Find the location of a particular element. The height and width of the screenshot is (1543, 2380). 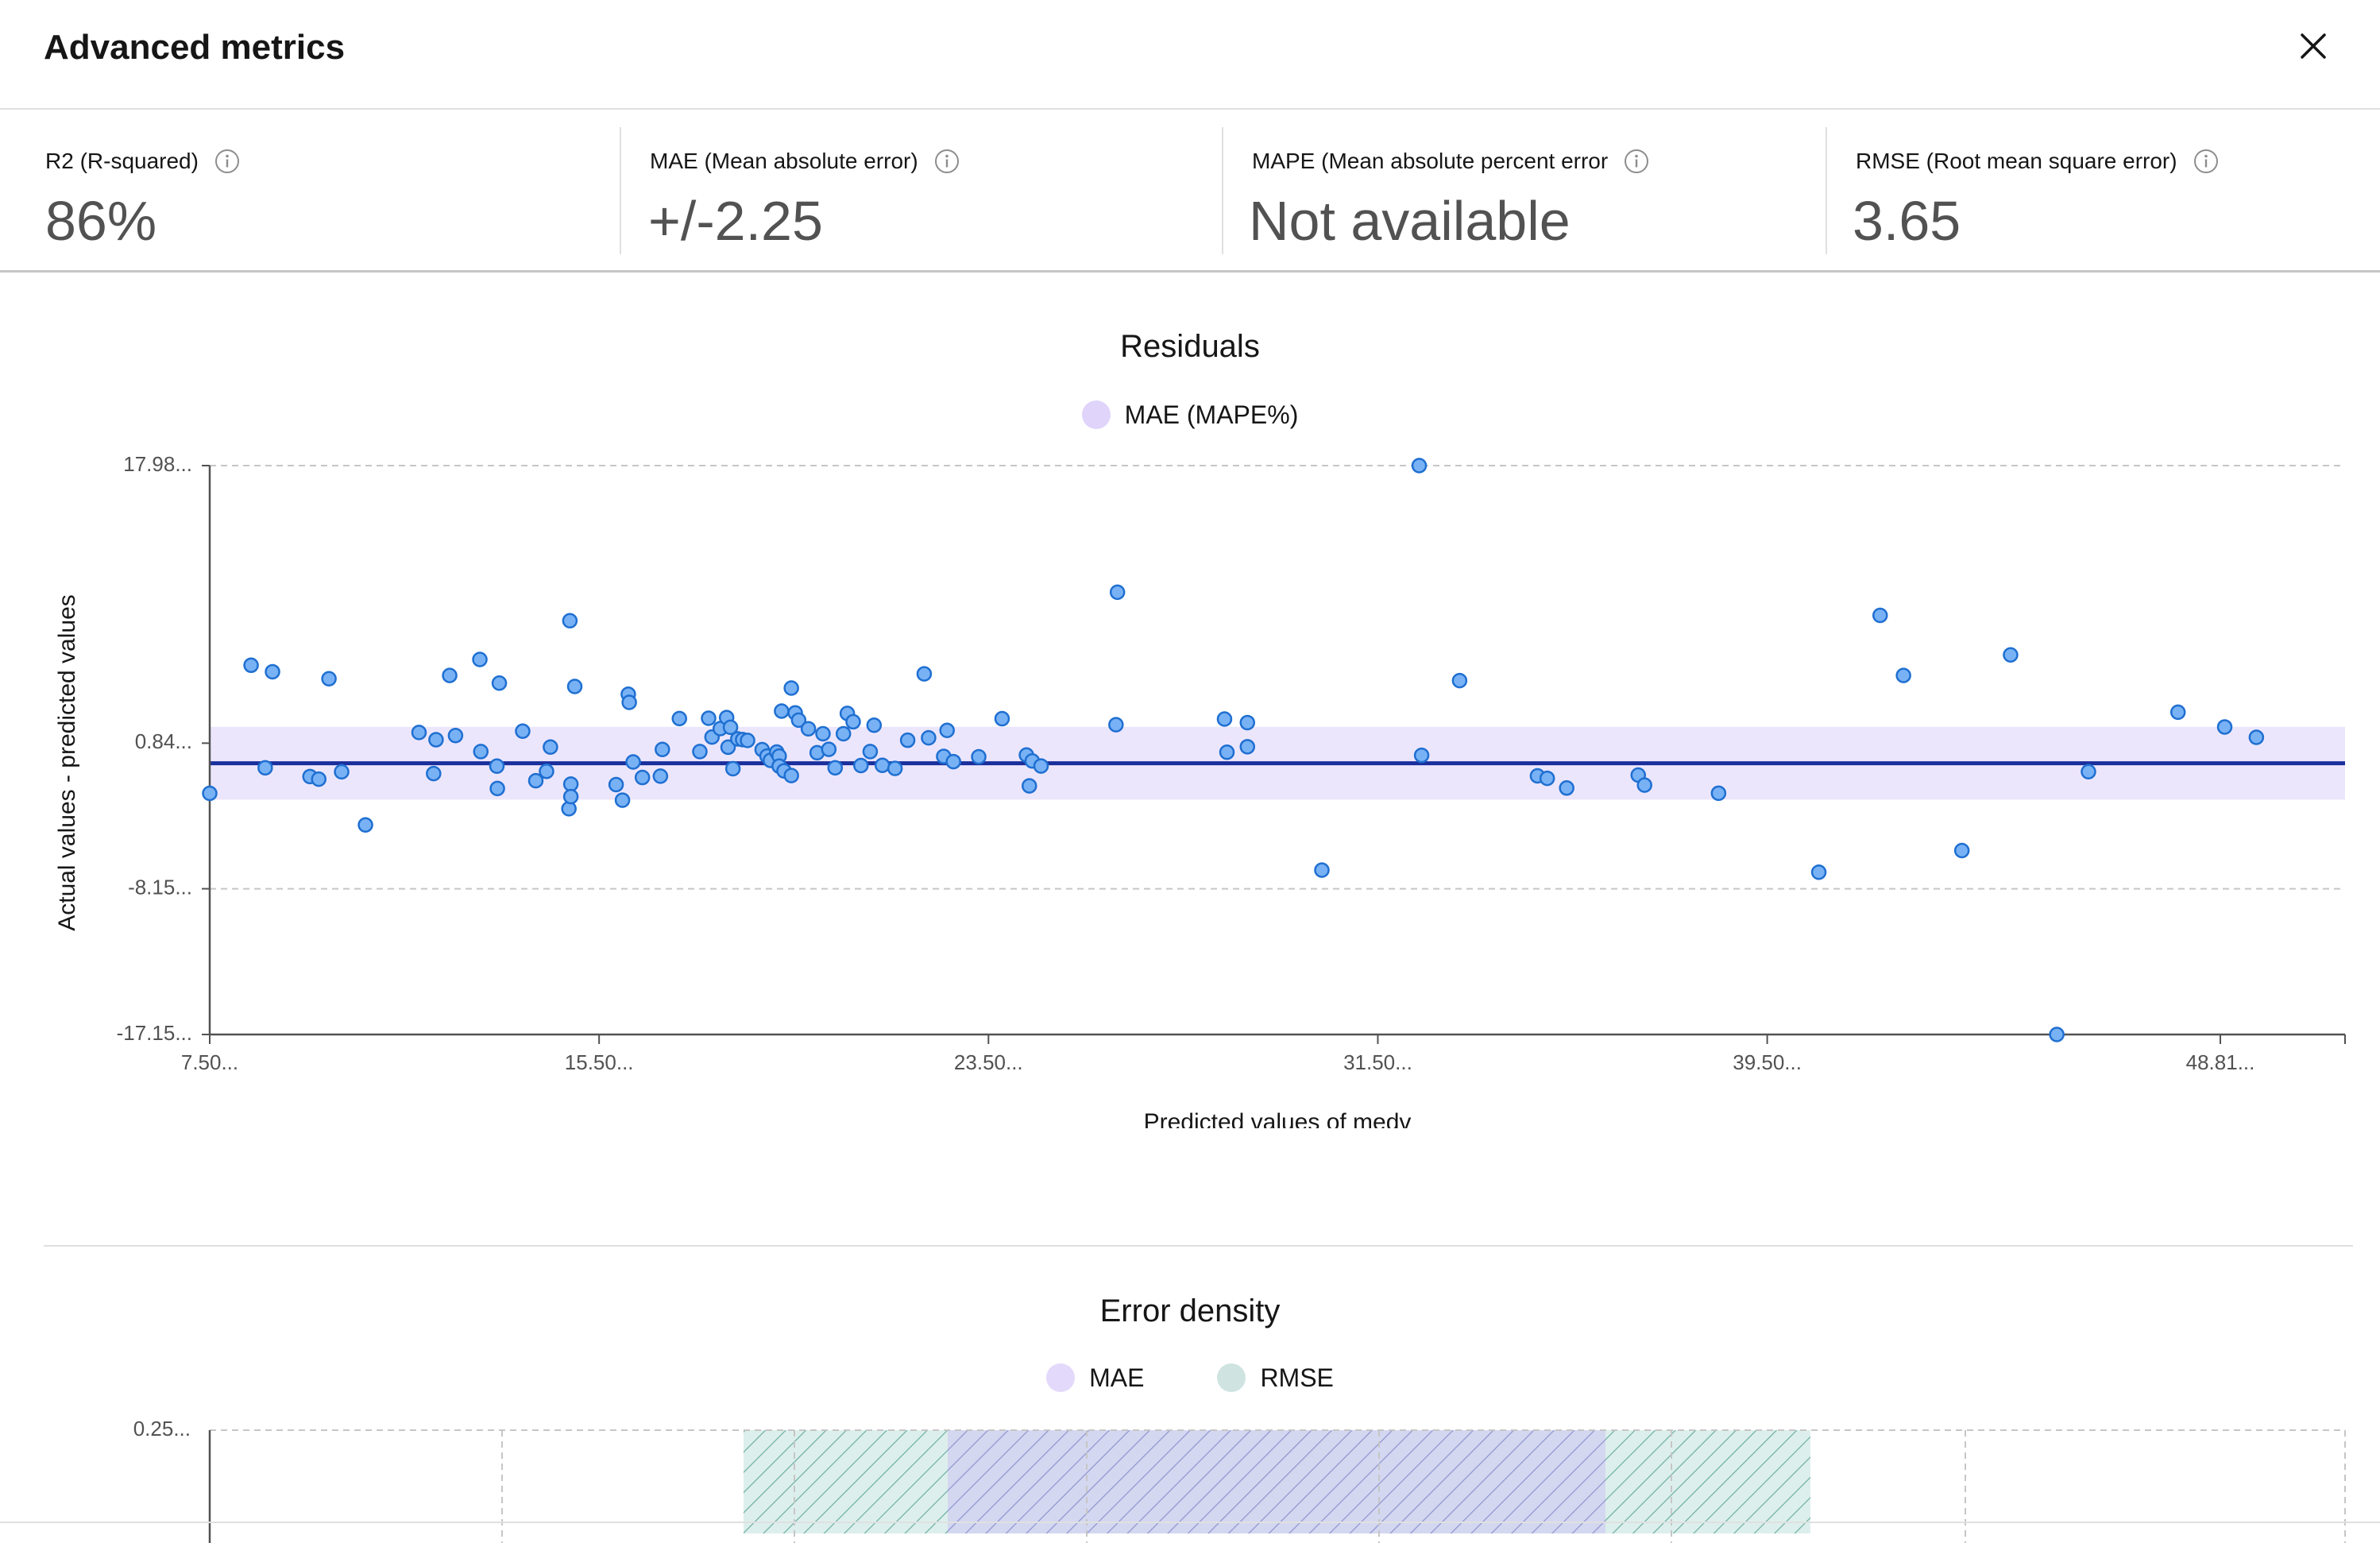

metric-label: MAE (Mean absolute error) is located at coordinates (784, 161).